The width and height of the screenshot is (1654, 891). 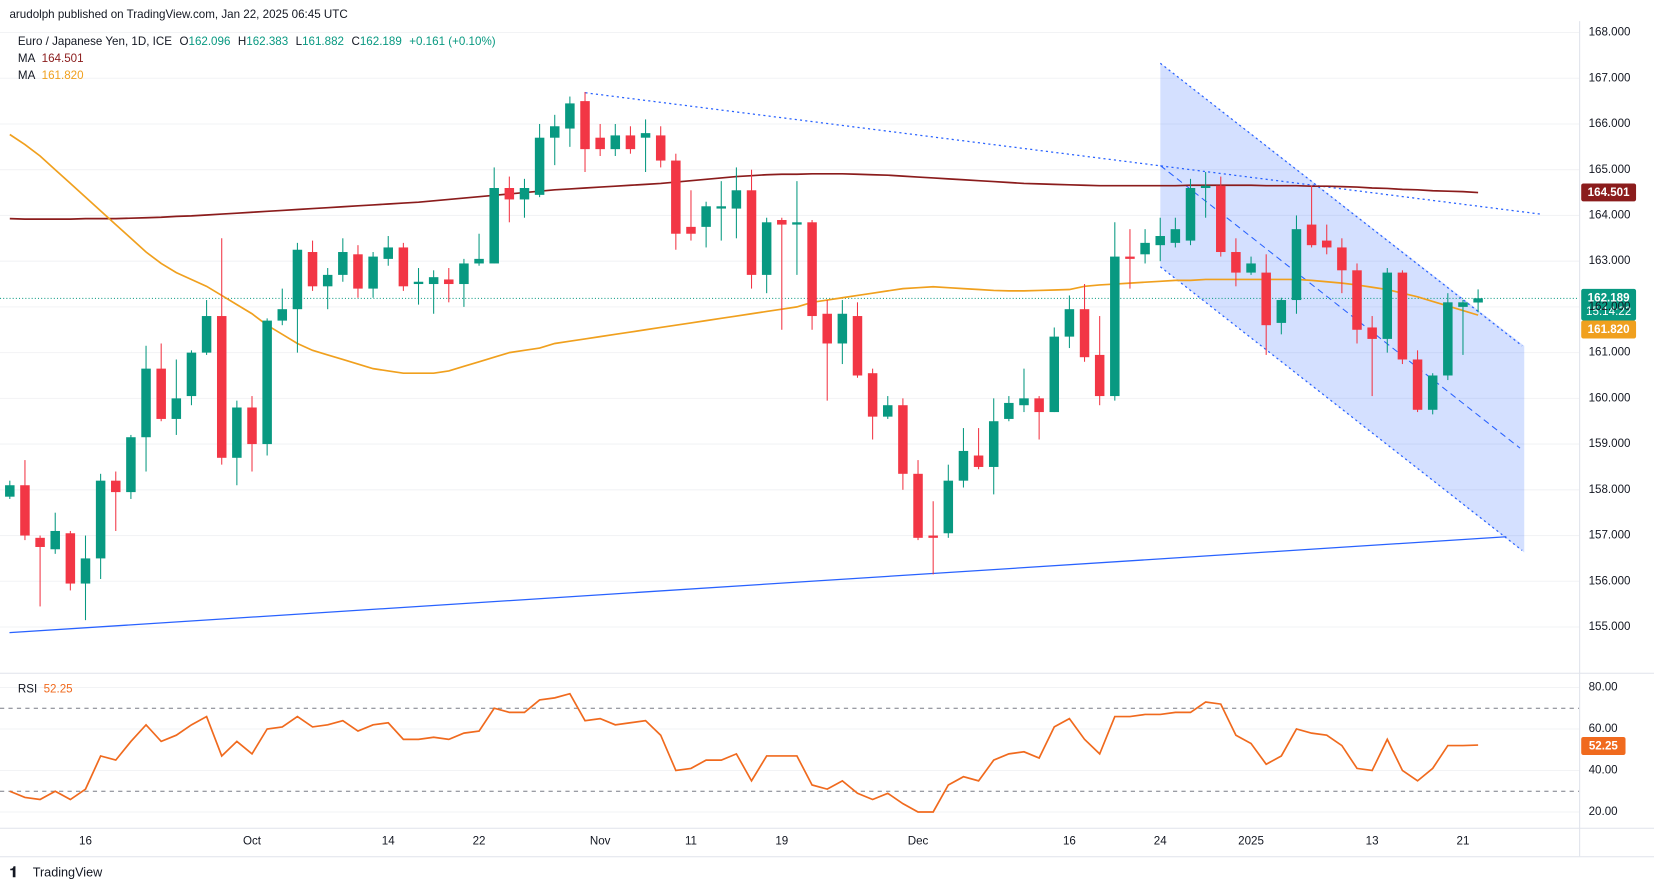 I want to click on x-tick-label: 11, so click(x=691, y=841).